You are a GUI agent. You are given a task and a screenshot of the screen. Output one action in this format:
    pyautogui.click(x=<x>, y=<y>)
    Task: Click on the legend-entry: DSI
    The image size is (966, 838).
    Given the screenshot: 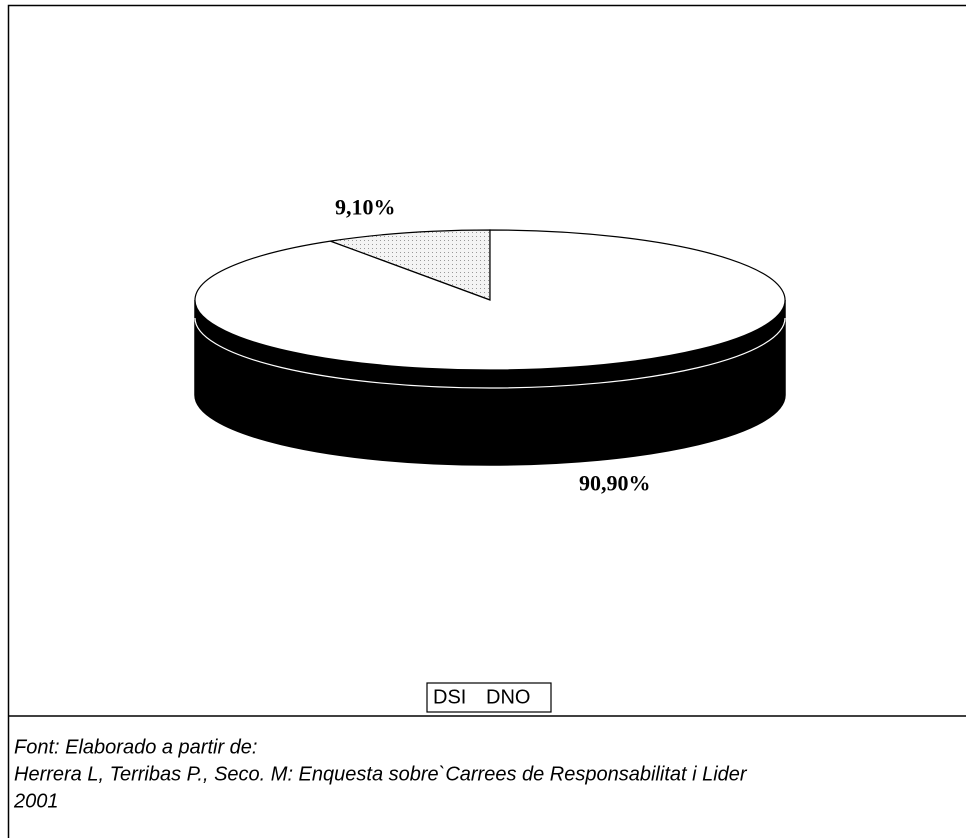 What is the action you would take?
    pyautogui.click(x=449, y=697)
    